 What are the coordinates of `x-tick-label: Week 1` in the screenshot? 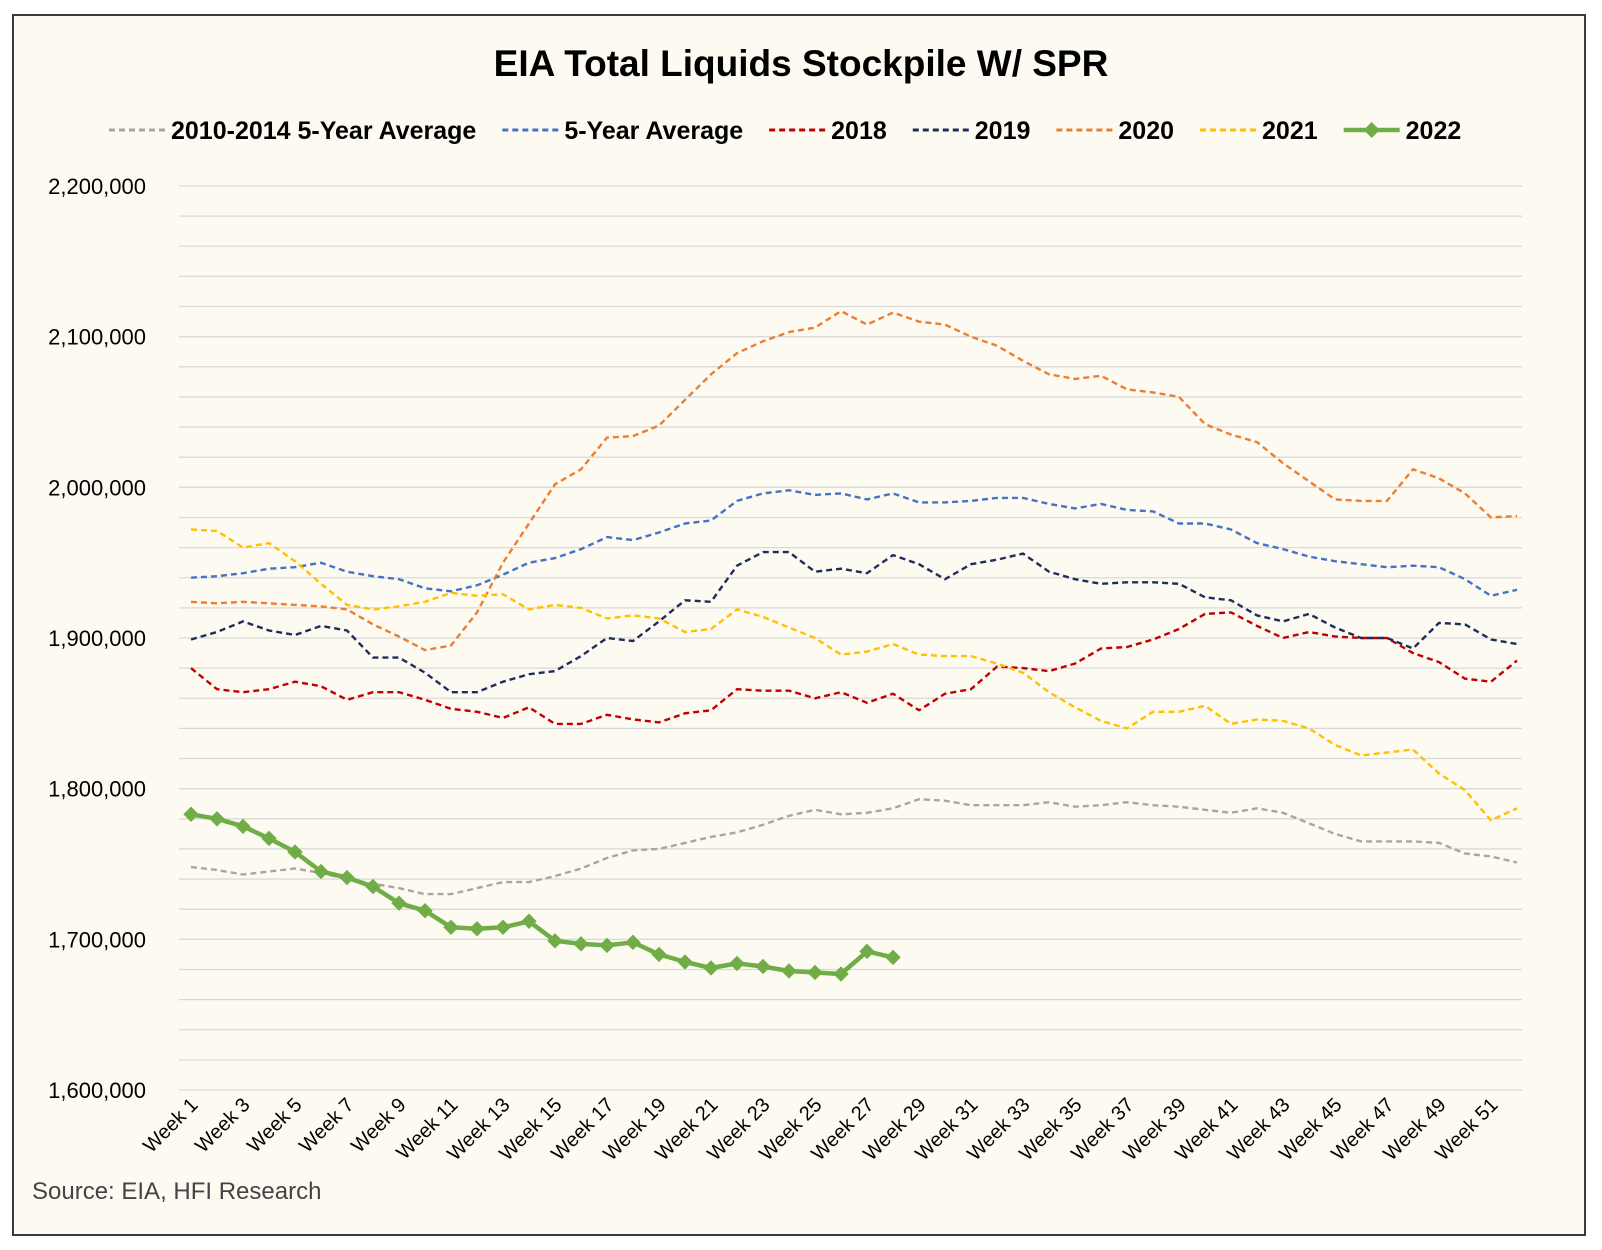 It's located at (170, 1125).